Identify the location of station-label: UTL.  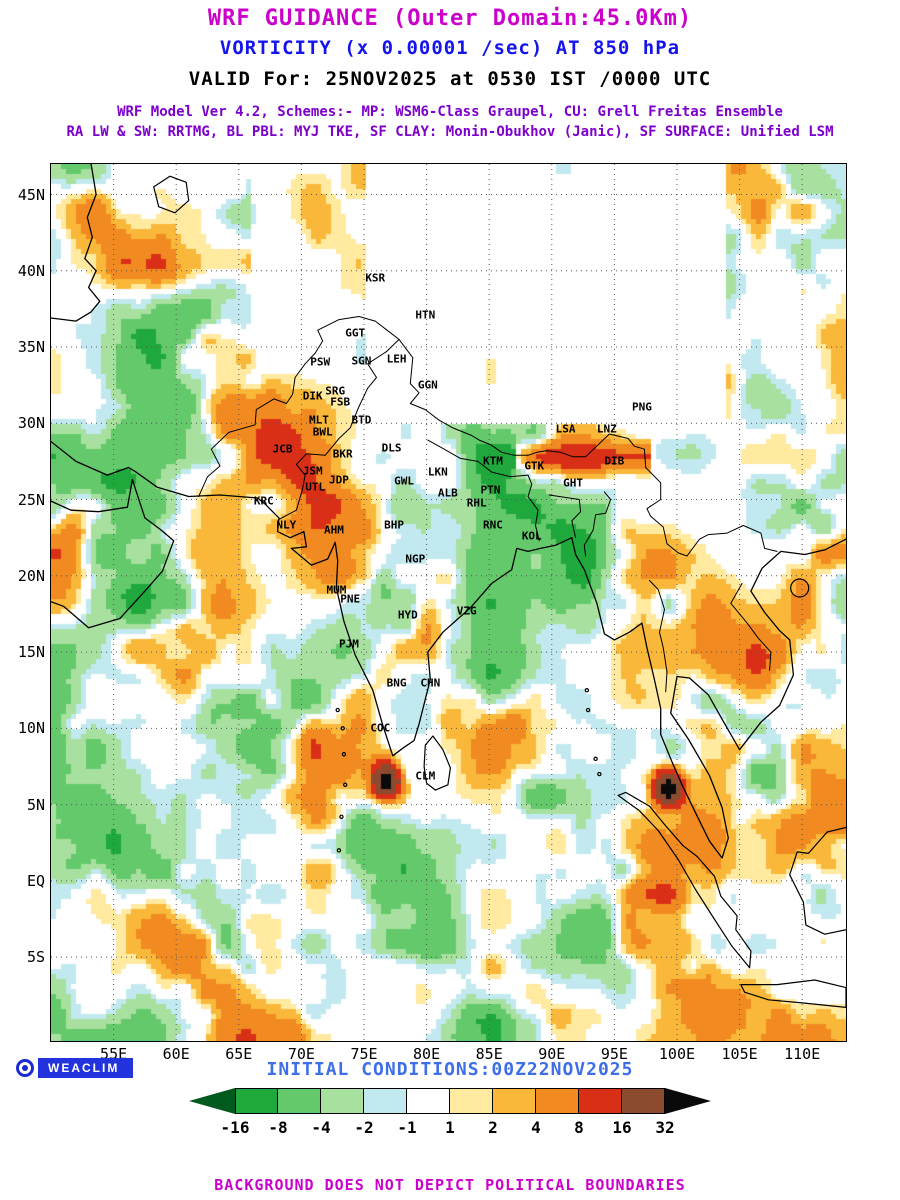
(315, 487).